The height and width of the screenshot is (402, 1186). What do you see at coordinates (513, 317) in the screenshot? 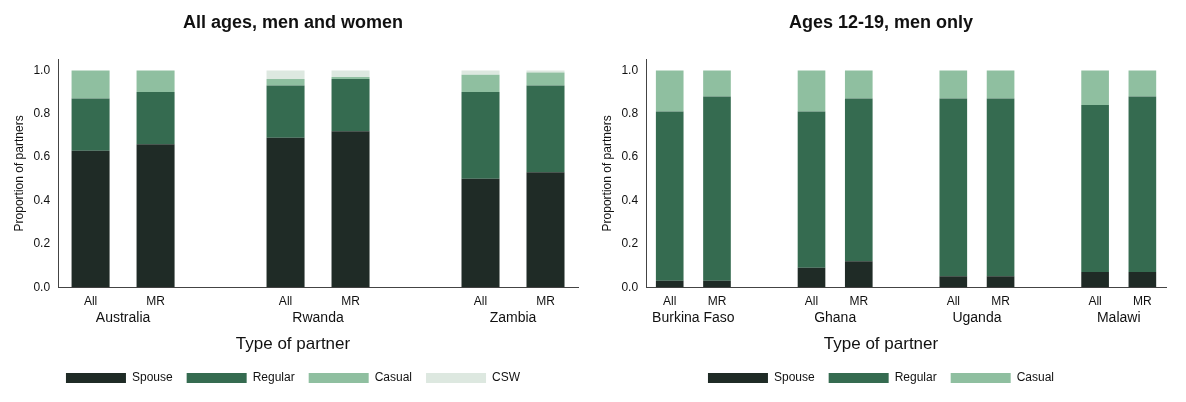
I see `text: Zambia` at bounding box center [513, 317].